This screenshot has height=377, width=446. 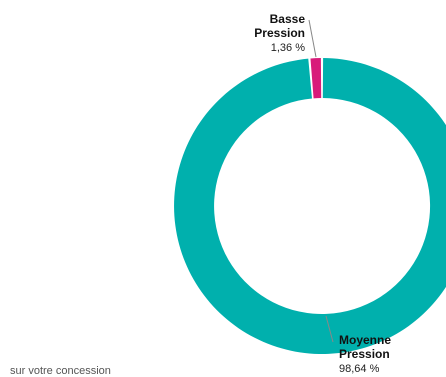 What do you see at coordinates (316, 78) in the screenshot?
I see `donut-slice-basse-pression` at bounding box center [316, 78].